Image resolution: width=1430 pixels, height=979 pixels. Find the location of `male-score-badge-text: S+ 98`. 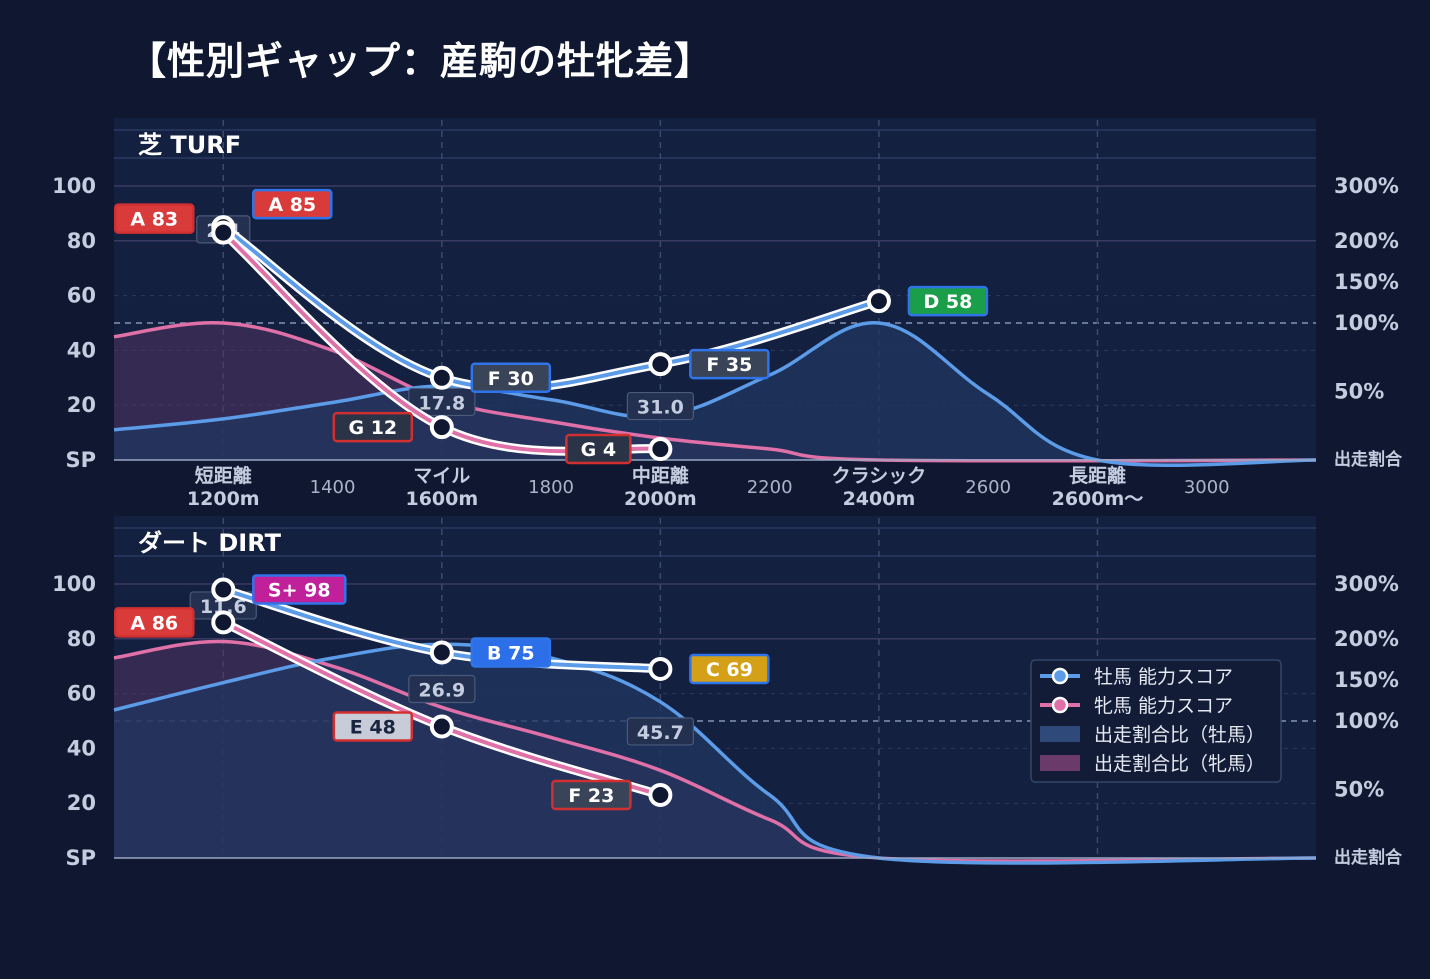

male-score-badge-text: S+ 98 is located at coordinates (299, 590).